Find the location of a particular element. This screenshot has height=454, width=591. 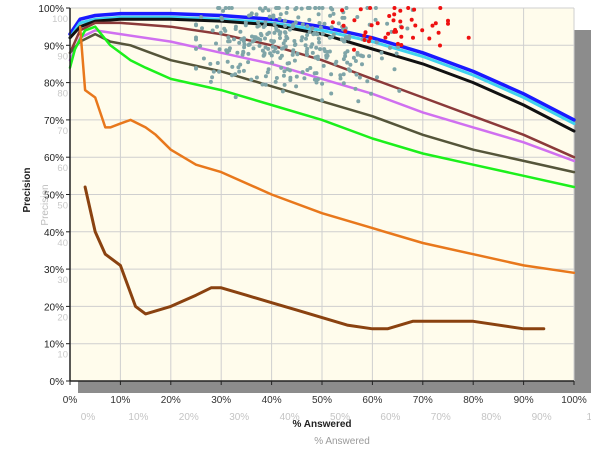

x-tick-label: 40% is located at coordinates (272, 400).